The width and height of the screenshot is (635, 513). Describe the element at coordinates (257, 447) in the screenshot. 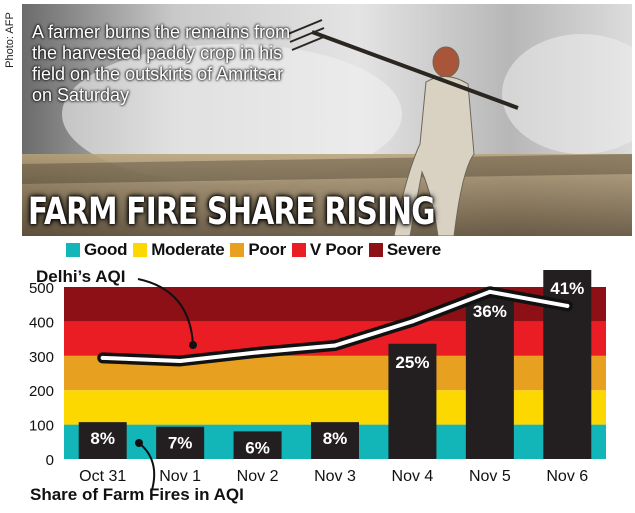

I see `fire-share-label: 6%` at that location.